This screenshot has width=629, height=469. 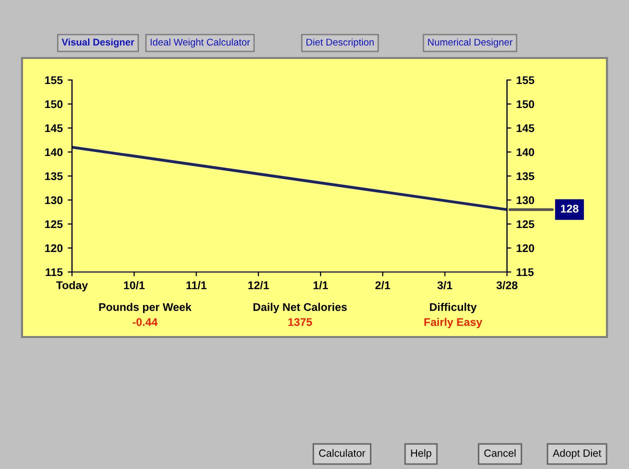 I want to click on y2-tick-label: 135, so click(x=525, y=176).